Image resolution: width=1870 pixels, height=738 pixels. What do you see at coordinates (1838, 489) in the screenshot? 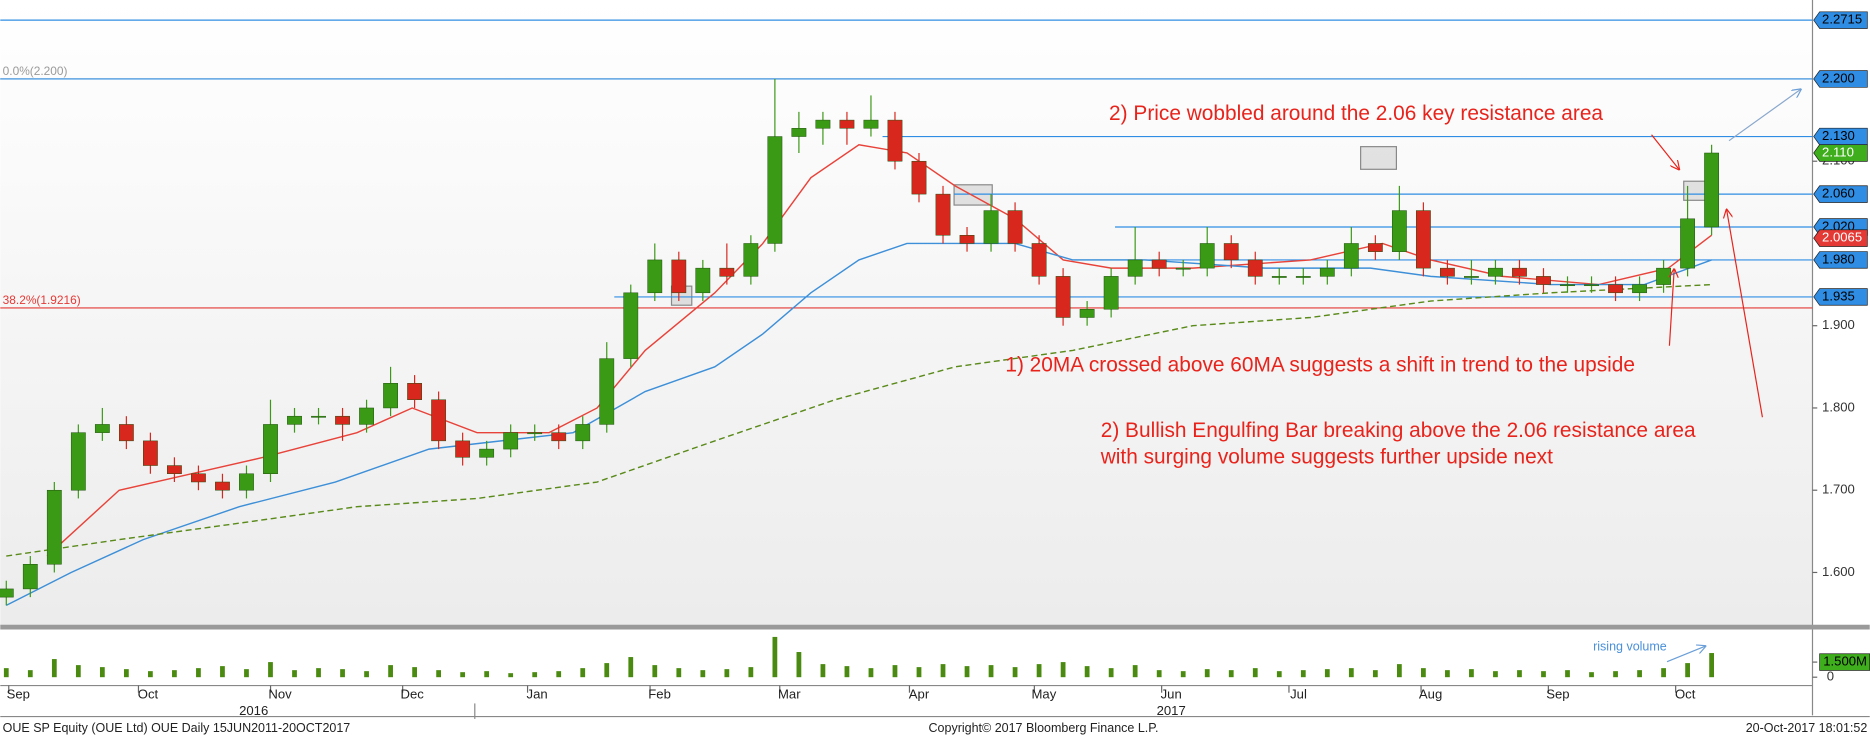
I see `y-tick-label: 1.700` at bounding box center [1838, 489].